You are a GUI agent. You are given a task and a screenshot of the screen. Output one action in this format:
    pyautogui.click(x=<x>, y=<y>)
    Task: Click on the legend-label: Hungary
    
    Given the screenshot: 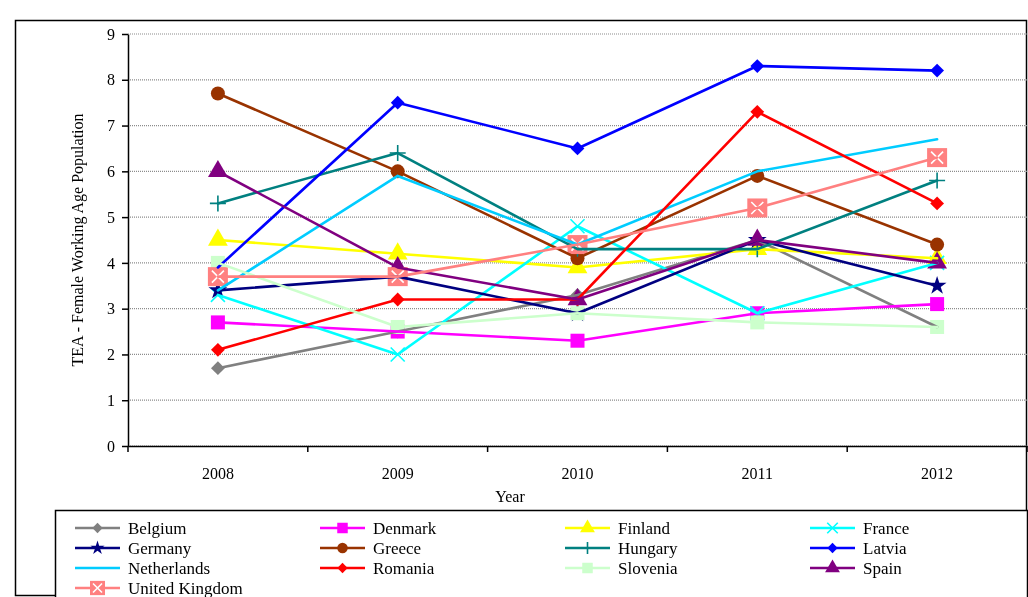 What is the action you would take?
    pyautogui.click(x=648, y=548)
    